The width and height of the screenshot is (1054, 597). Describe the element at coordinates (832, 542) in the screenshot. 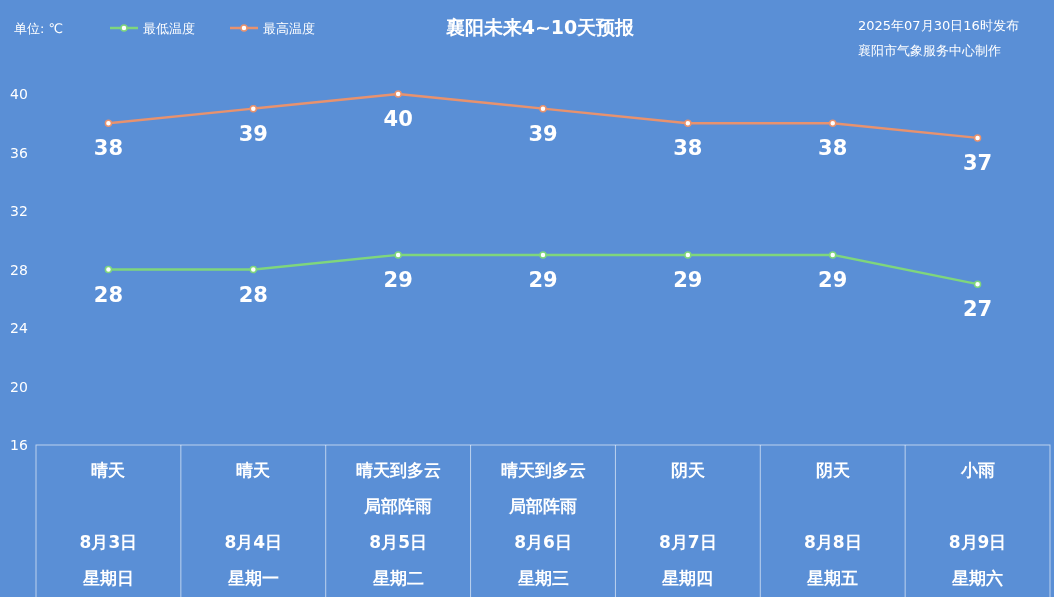

I see `x-tick-label: 8月8日` at that location.